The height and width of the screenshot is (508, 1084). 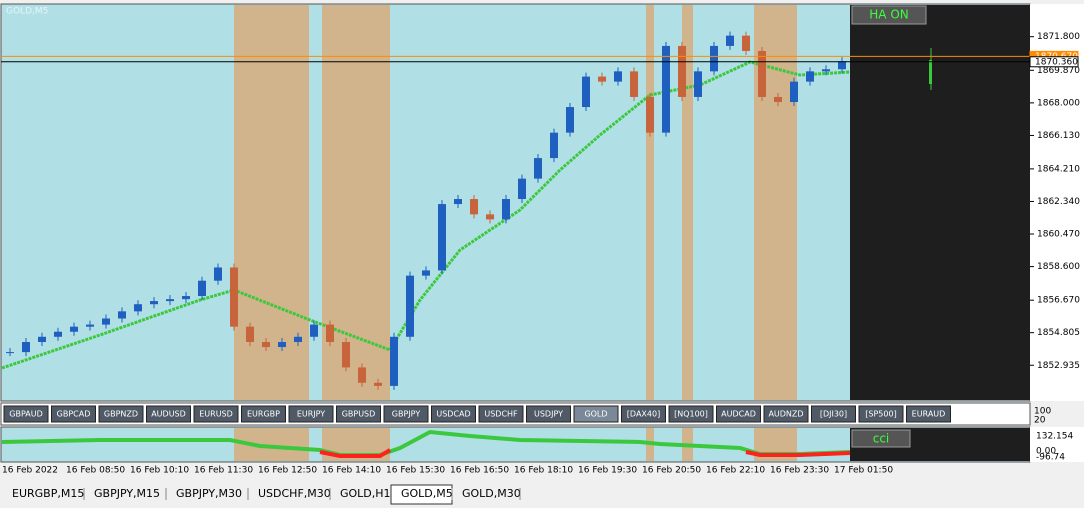 I want to click on ha-button, so click(x=889, y=15).